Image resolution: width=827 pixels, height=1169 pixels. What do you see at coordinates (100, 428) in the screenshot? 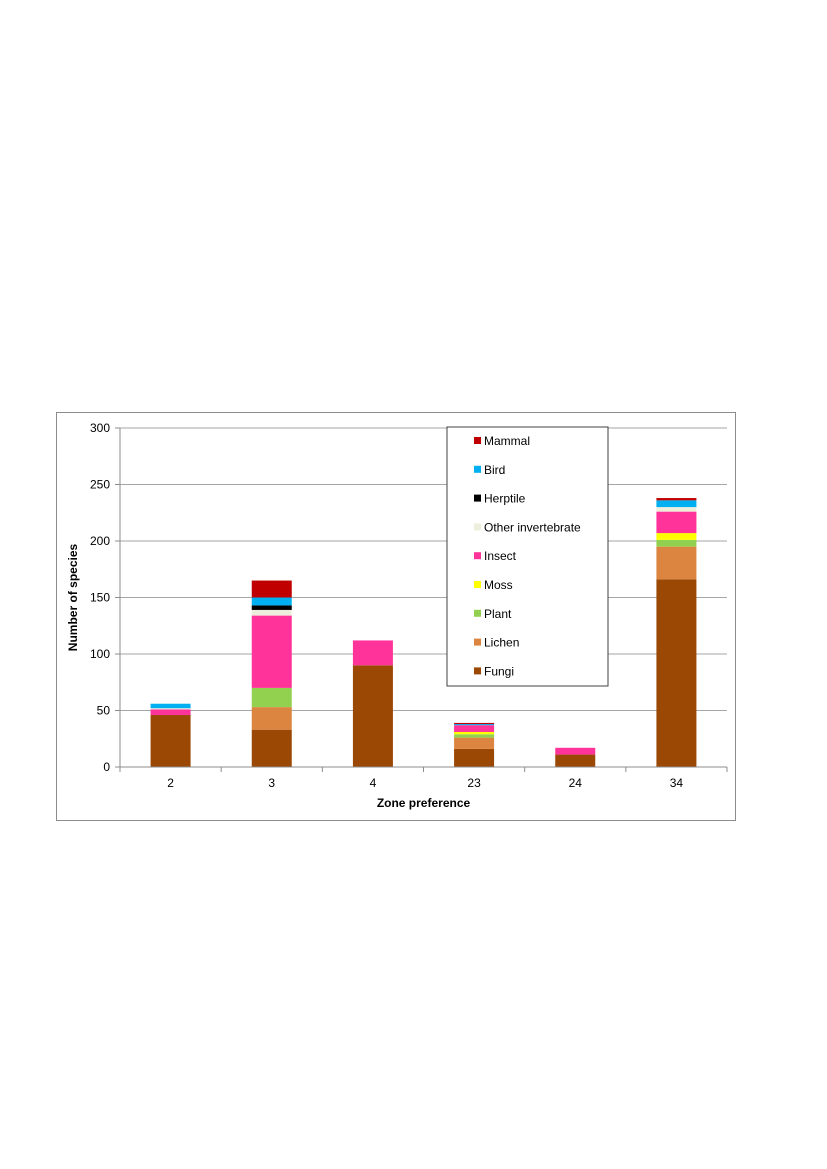
I see `y-tick-label: 300` at bounding box center [100, 428].